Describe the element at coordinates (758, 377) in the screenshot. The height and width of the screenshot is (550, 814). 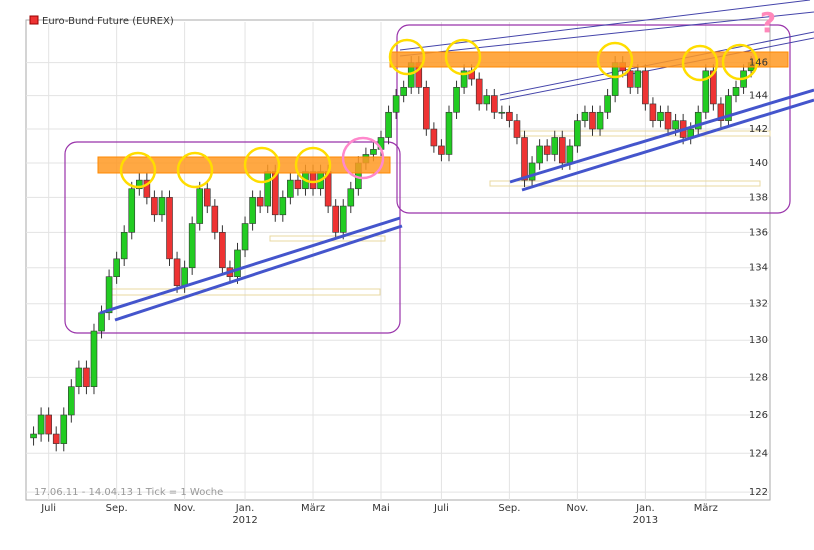
I see `y-tick-label: 128` at that location.